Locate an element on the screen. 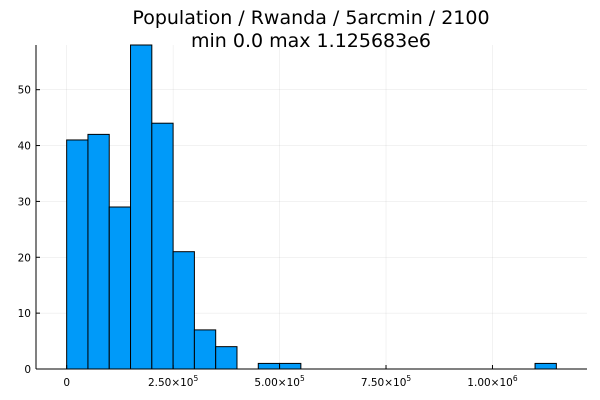  y-axis-ticks: 0 10 20 30 40 50 is located at coordinates (29, 230).